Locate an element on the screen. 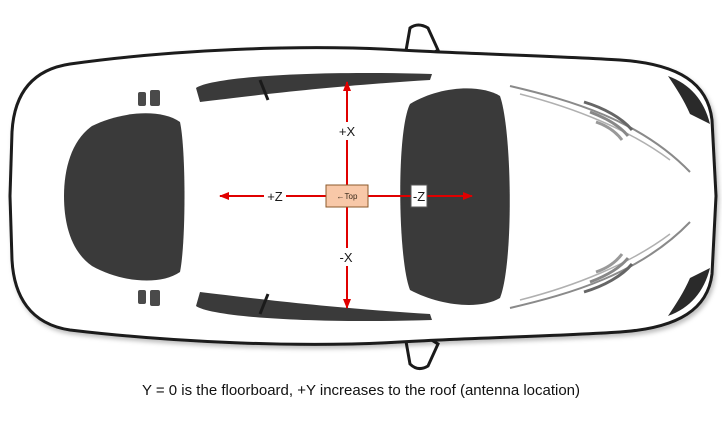 The image size is (722, 425). hood-right-line is located at coordinates (600, 265).